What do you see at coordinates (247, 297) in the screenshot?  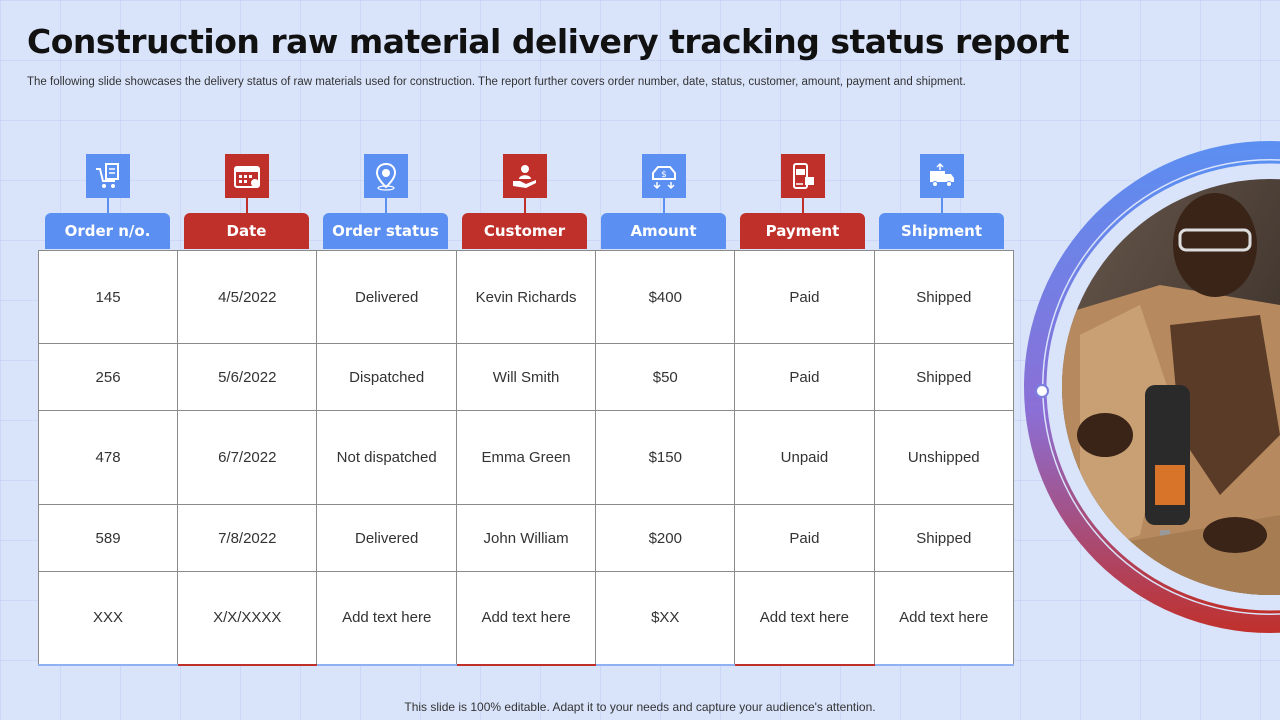 I see `table-cell: 4/5/2022` at bounding box center [247, 297].